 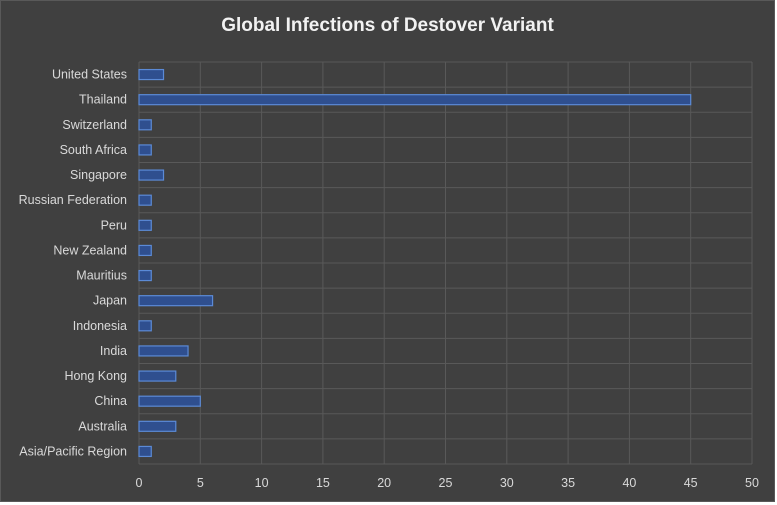 I want to click on category-label-2: Switzerland, so click(x=94, y=125).